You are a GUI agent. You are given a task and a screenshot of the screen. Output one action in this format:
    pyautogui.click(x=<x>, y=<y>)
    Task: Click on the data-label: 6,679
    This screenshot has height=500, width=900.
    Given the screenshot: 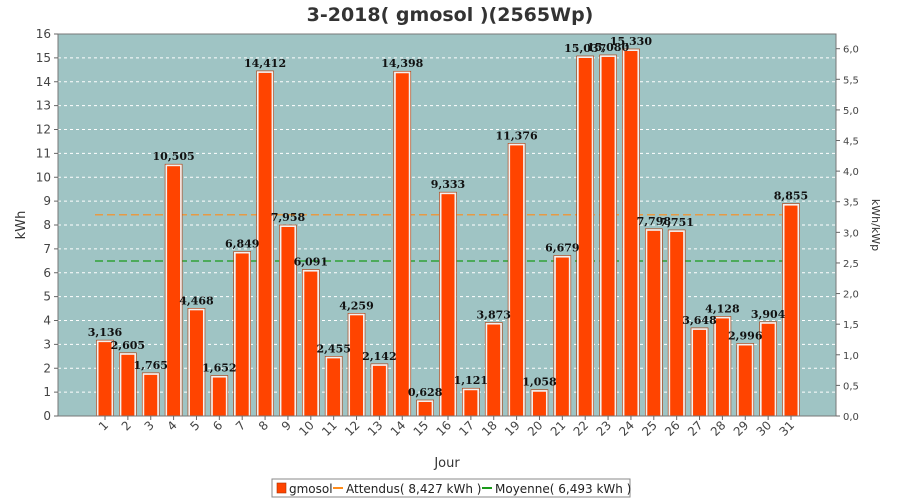 What is the action you would take?
    pyautogui.click(x=562, y=248)
    